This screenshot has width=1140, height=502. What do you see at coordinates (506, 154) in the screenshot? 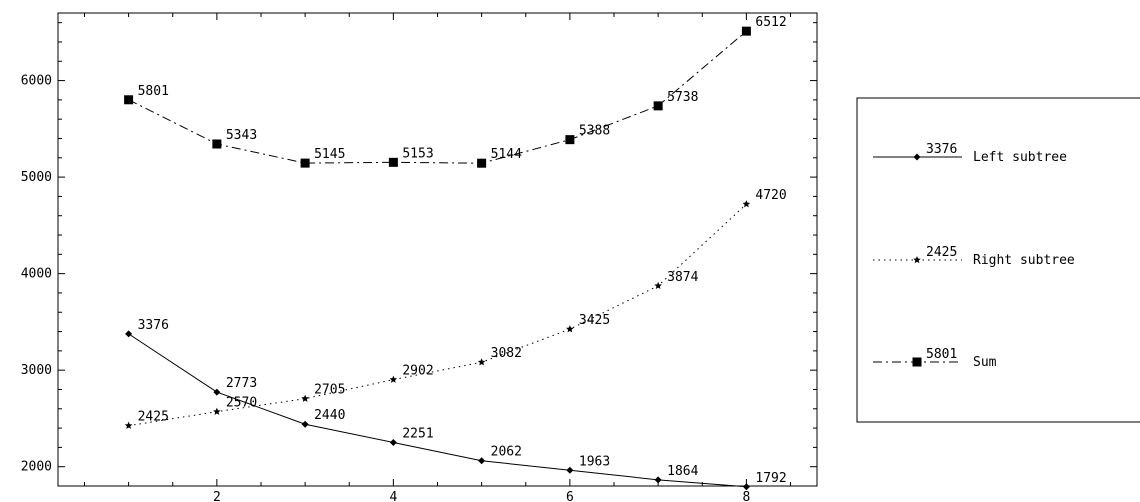
I see `data-label-sum: 5144` at bounding box center [506, 154].